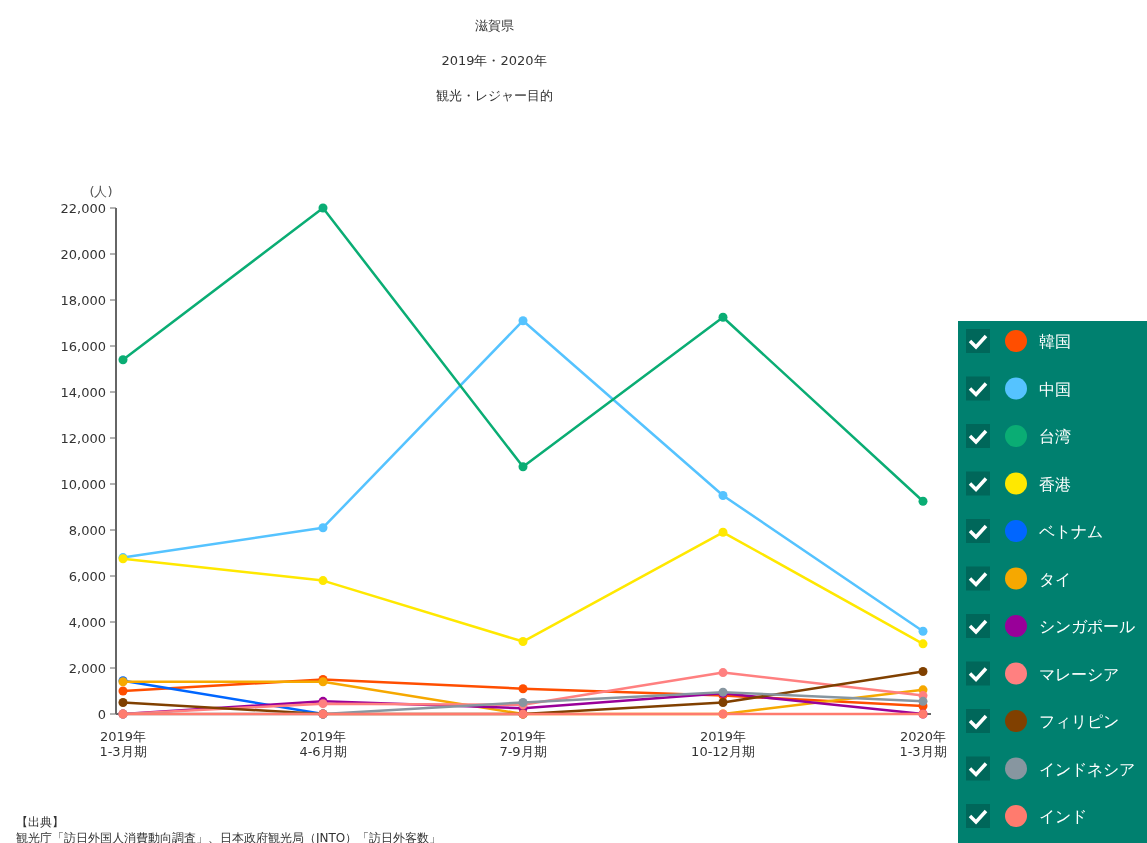 This screenshot has height=843, width=1147. I want to click on y-tick-label: 10,000, so click(83, 484).